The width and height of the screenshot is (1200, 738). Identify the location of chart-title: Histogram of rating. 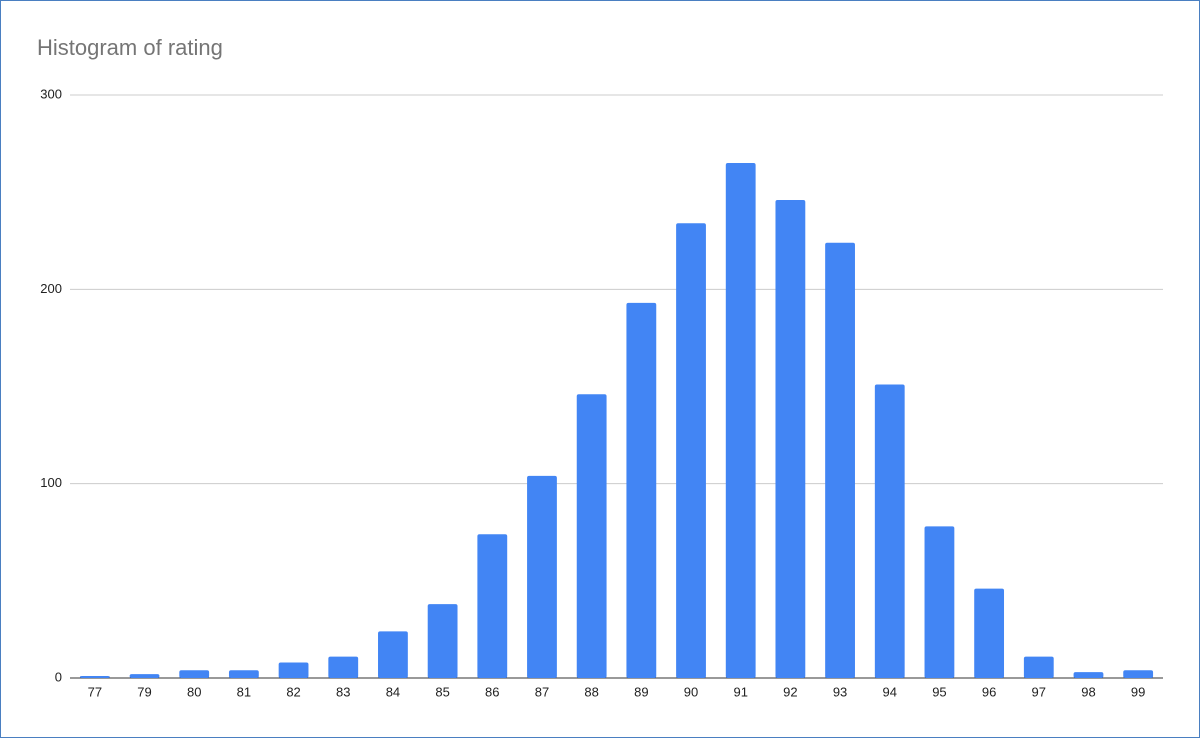
(130, 47).